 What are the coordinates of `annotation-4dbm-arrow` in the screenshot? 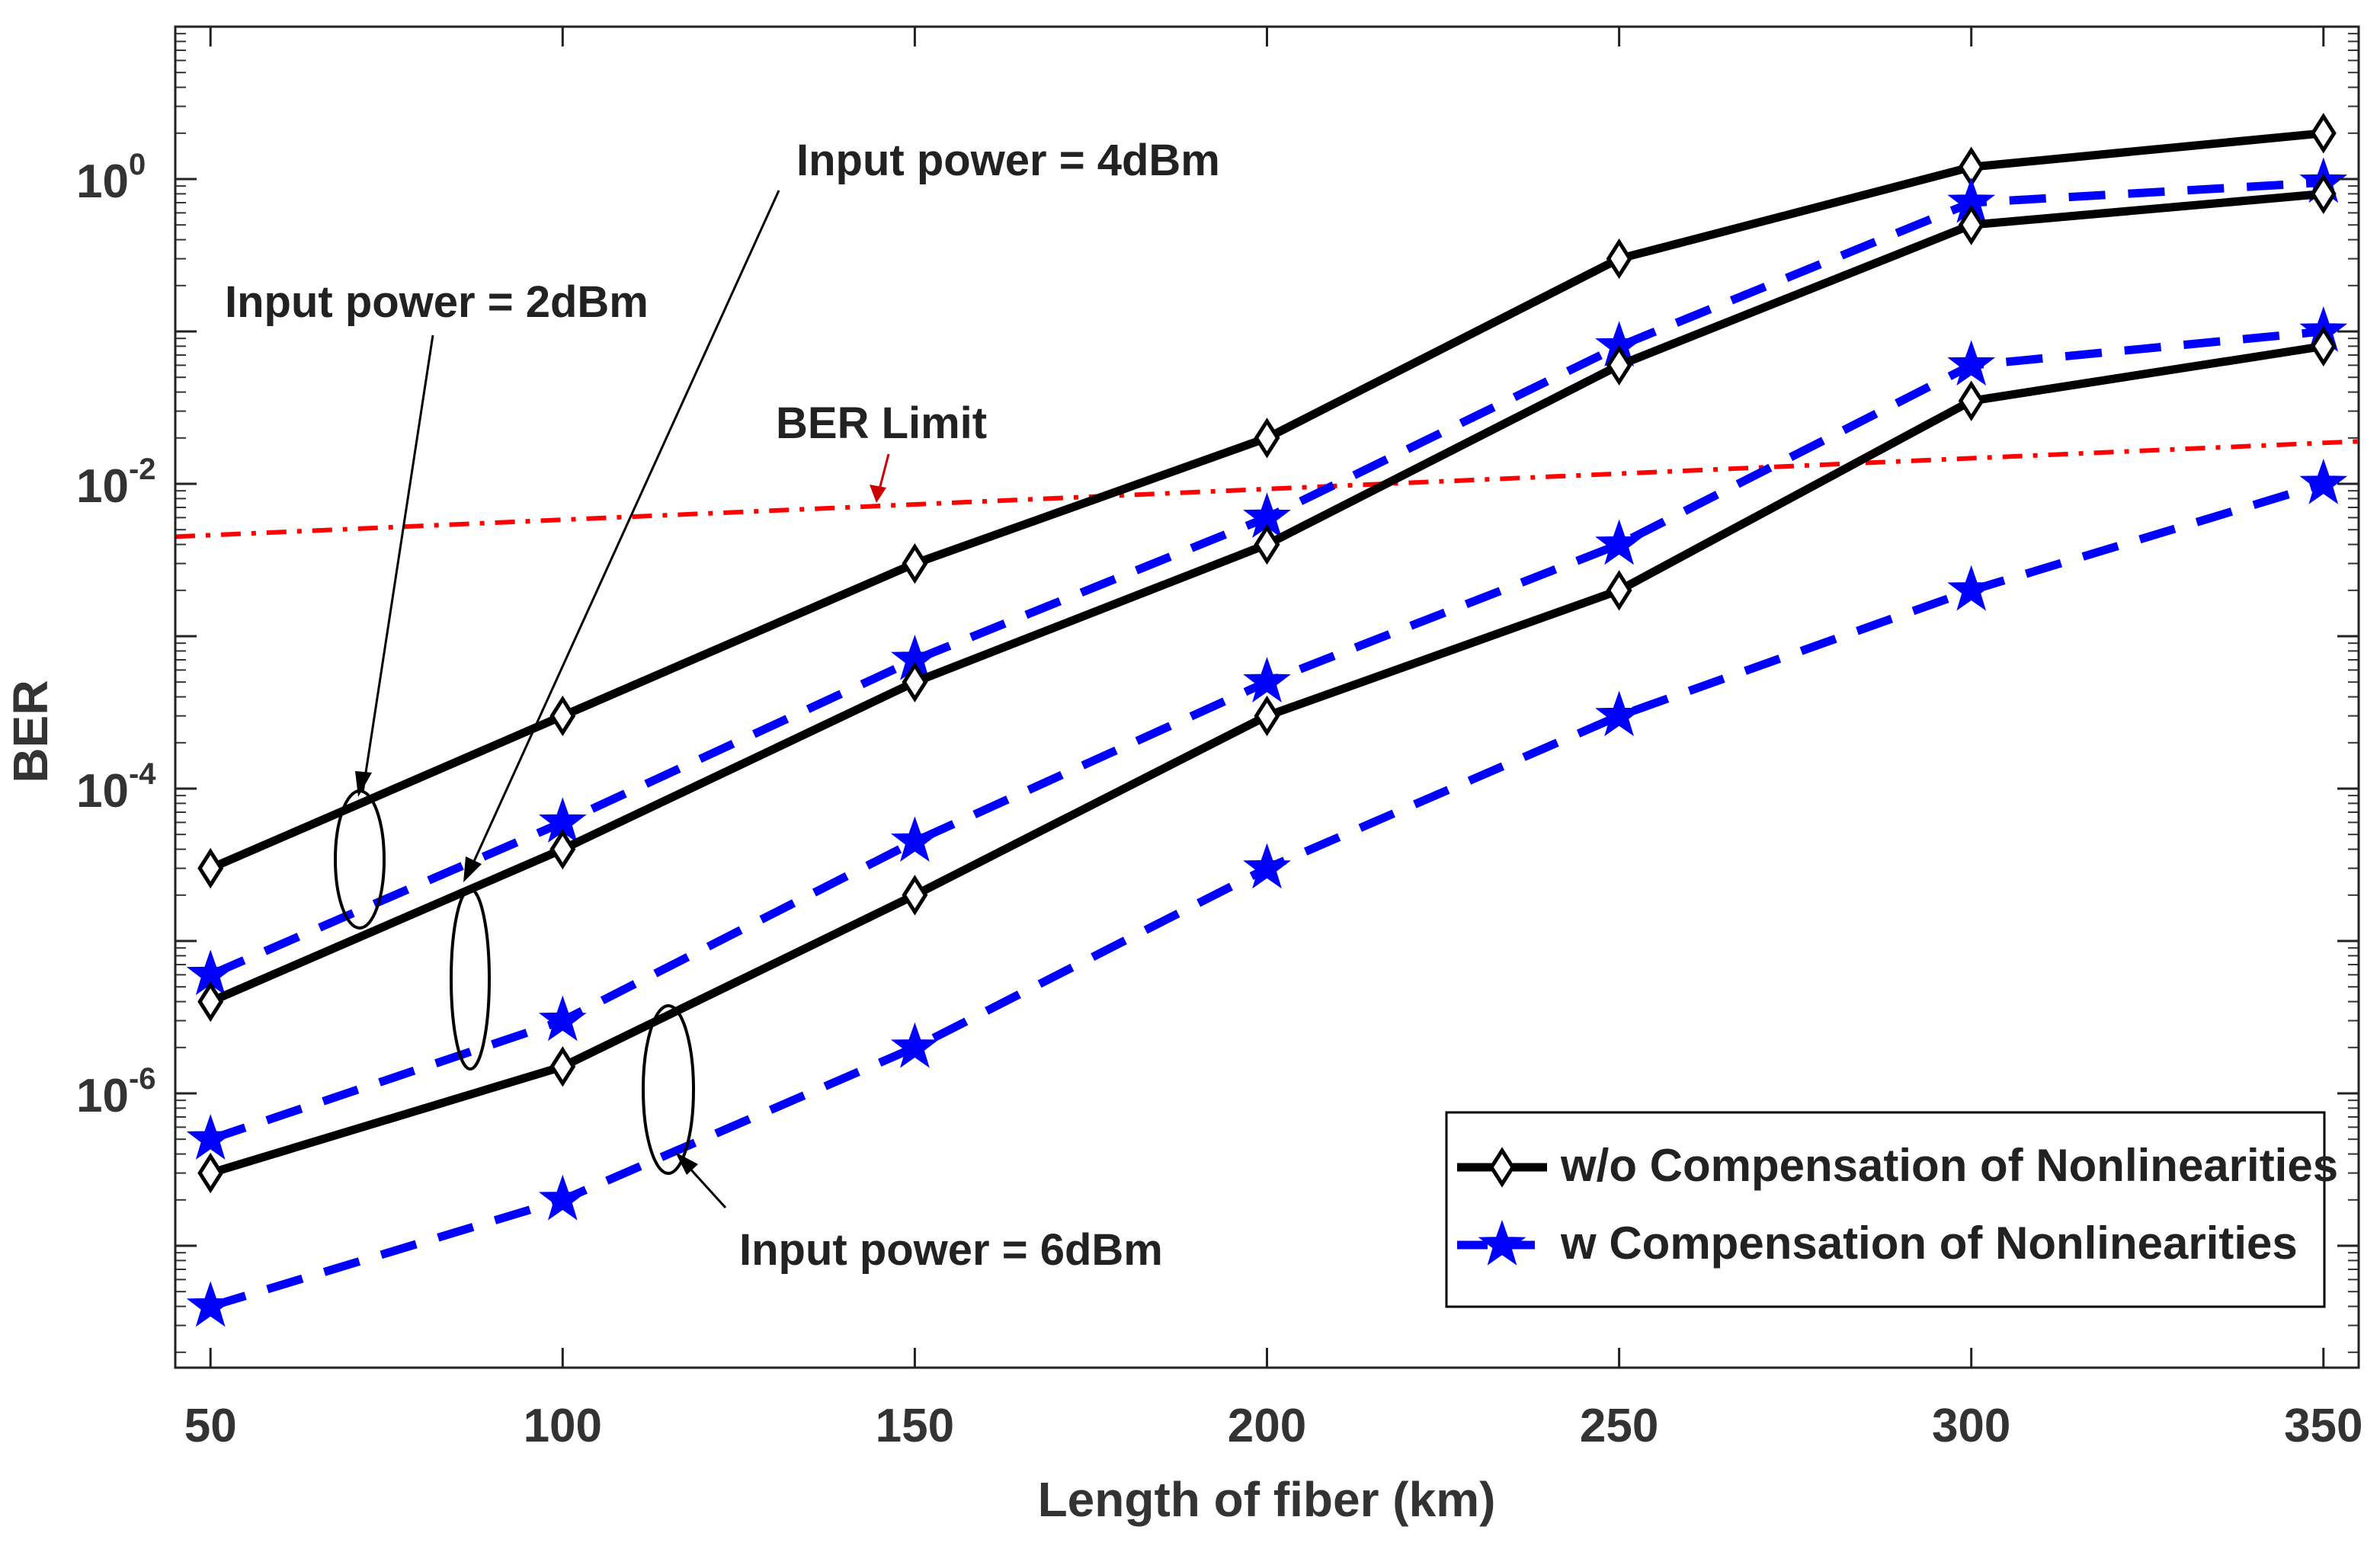 It's located at (623, 532).